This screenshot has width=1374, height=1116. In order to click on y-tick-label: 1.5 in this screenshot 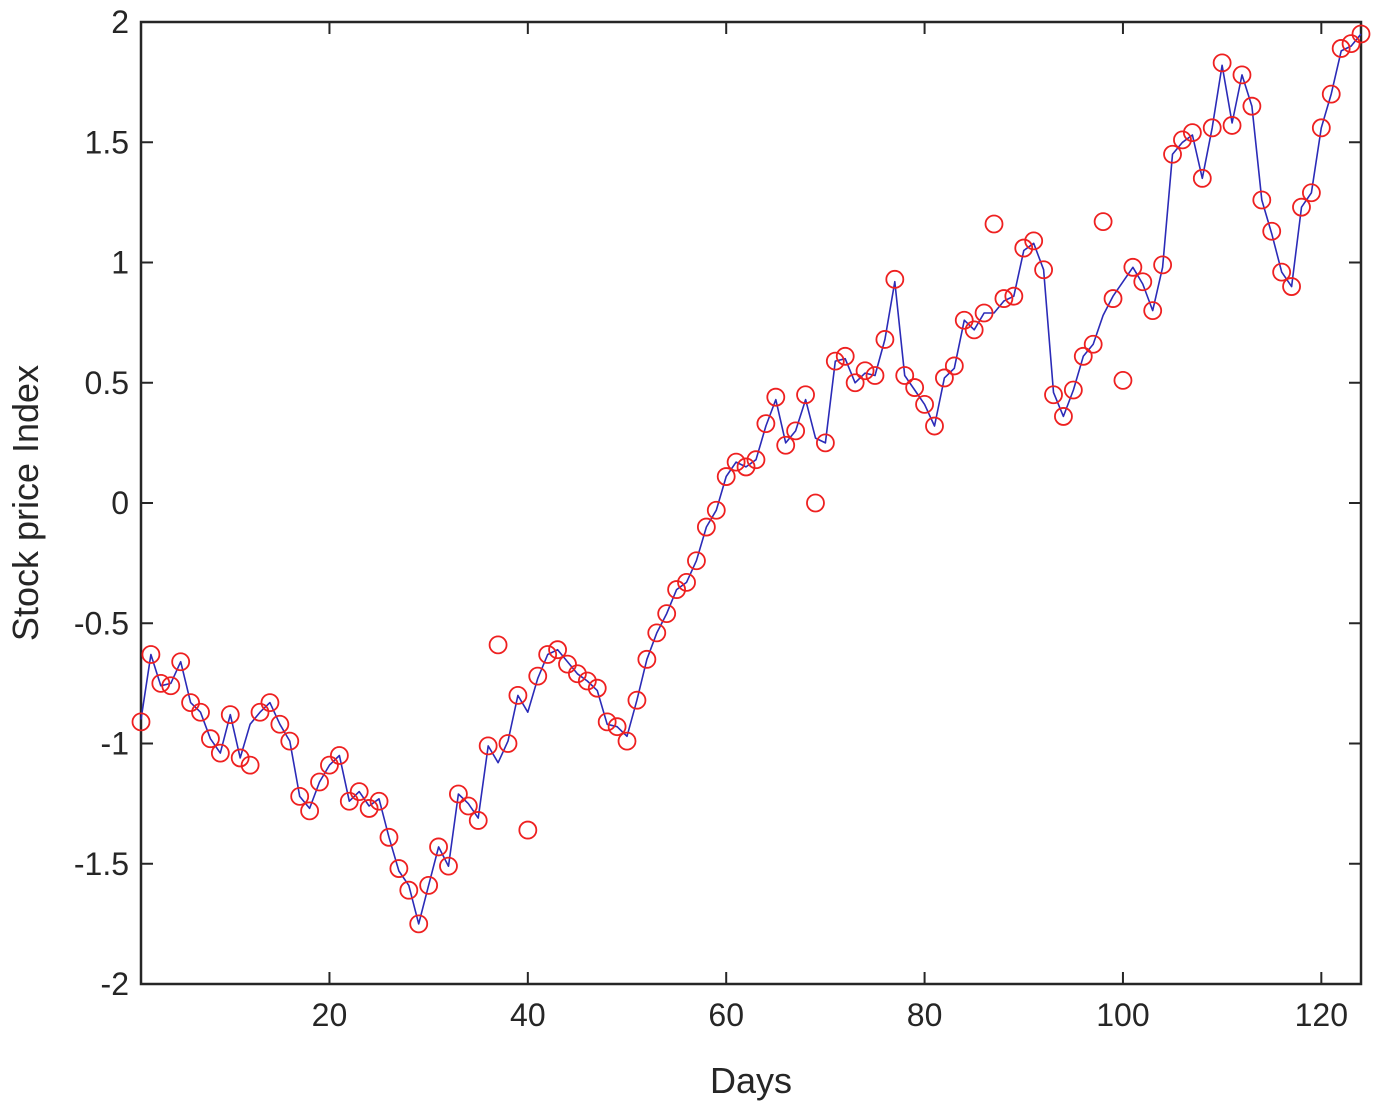, I will do `click(107, 142)`.